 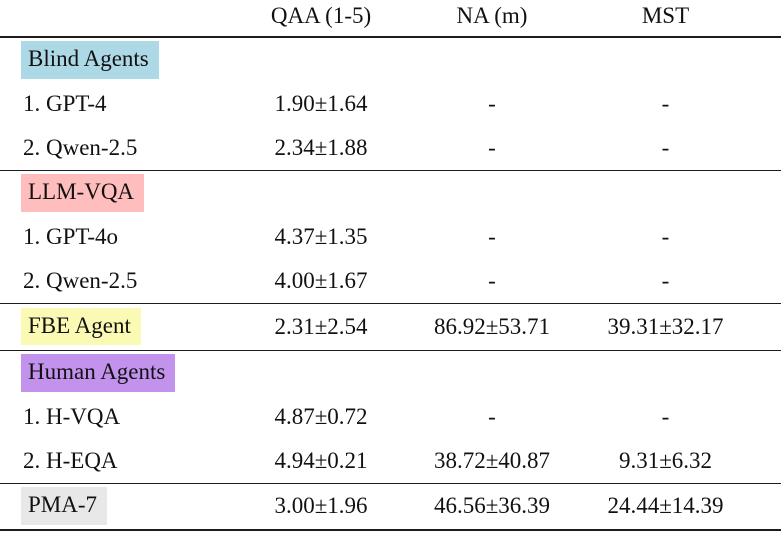 What do you see at coordinates (492, 506) in the screenshot?
I see `na-value-cell: 46.56±36.39` at bounding box center [492, 506].